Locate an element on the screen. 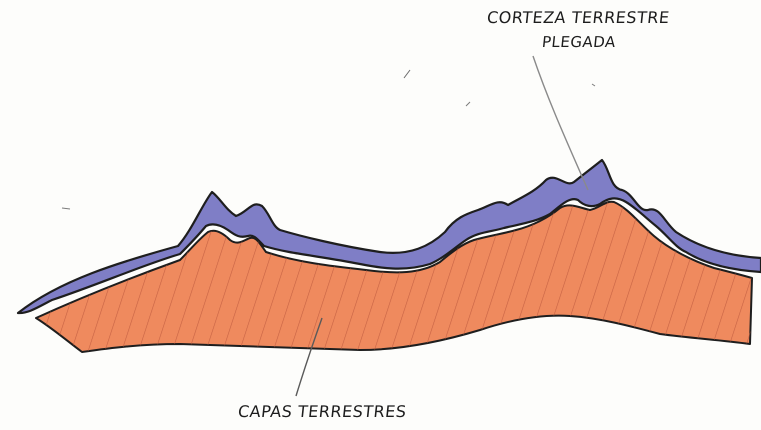 The width and height of the screenshot is (761, 430). leader-line-crust is located at coordinates (560, 123).